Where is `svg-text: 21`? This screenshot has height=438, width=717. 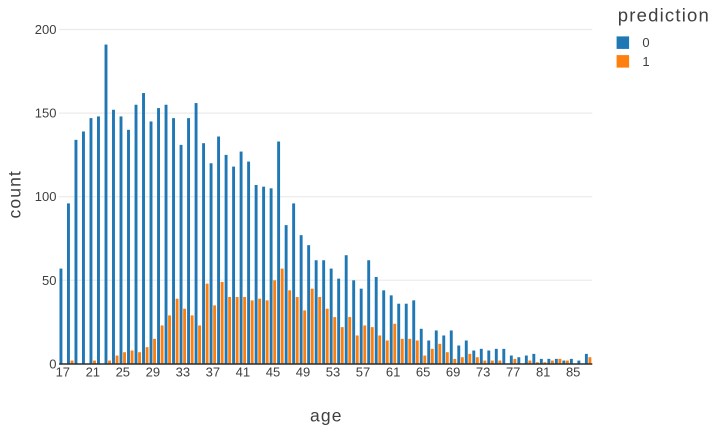 svg-text: 21 is located at coordinates (93, 371).